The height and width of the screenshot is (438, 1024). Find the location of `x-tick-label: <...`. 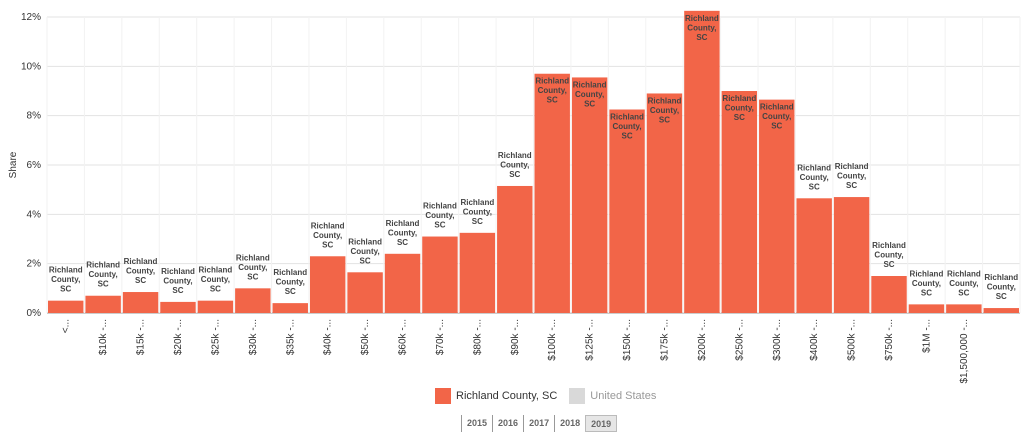

x-tick-label: <... is located at coordinates (66, 326).